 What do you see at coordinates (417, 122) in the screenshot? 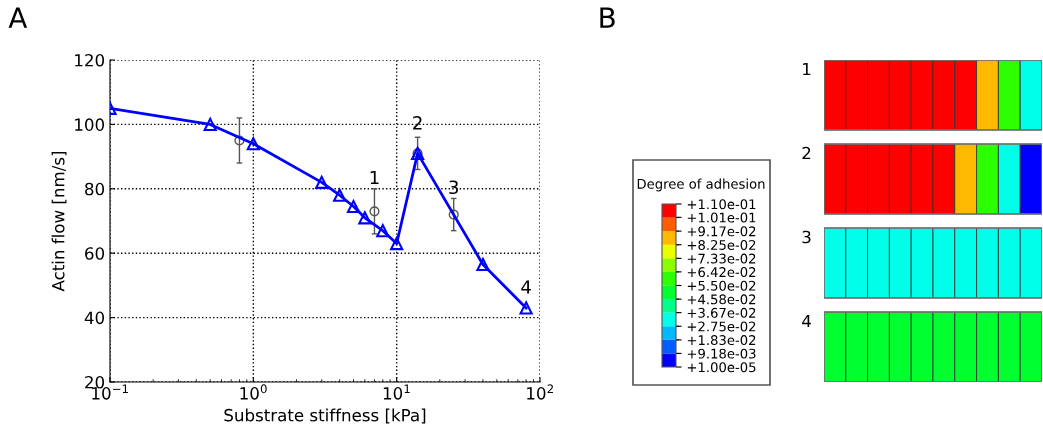
I see `annotation: 2` at bounding box center [417, 122].